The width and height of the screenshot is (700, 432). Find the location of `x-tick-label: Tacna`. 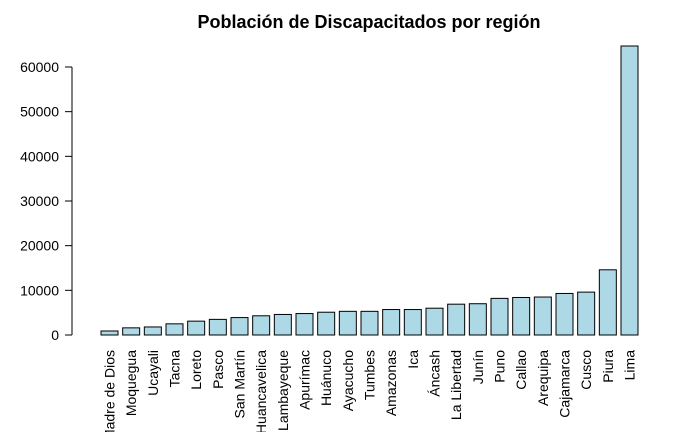

x-tick-label: Tacna is located at coordinates (175, 369).